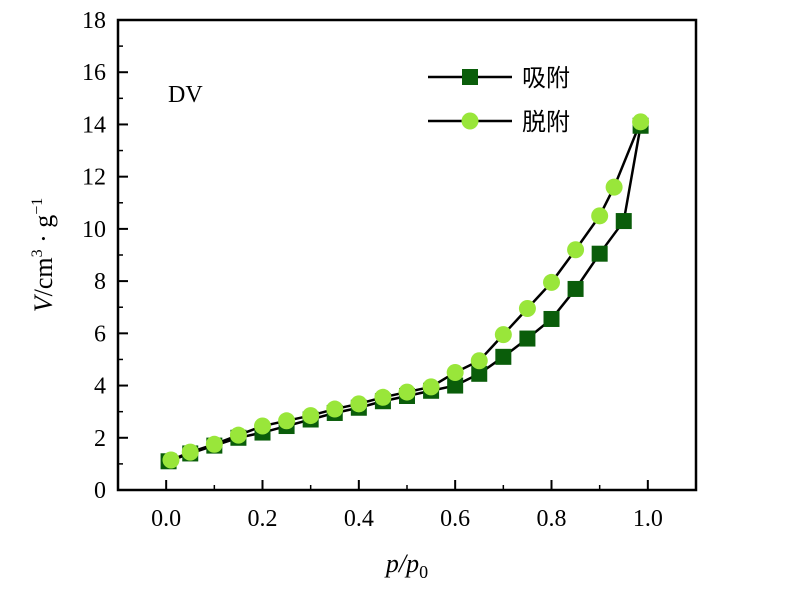  I want to click on y-axis-title-sup2: −1, so click(37, 206).